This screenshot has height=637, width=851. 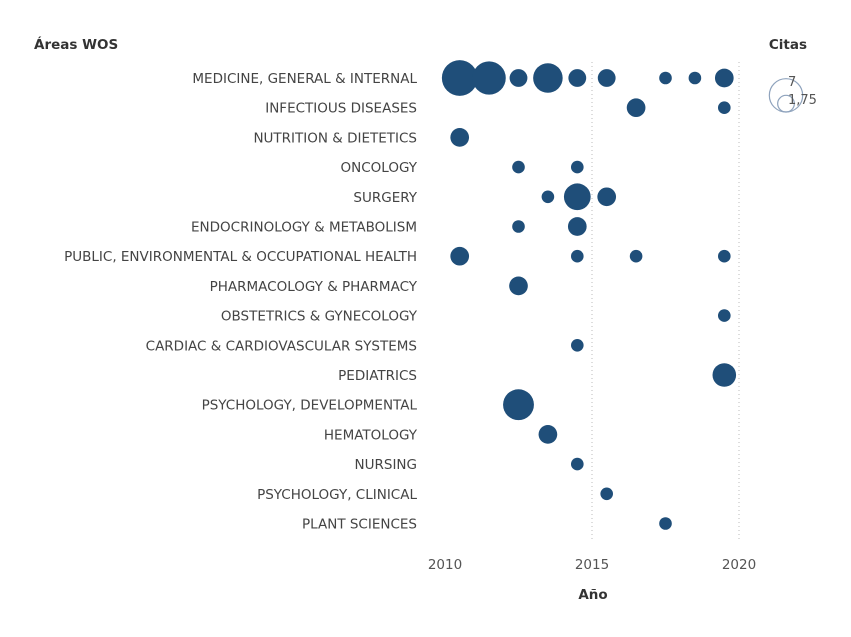 What do you see at coordinates (359, 525) in the screenshot?
I see `category-label: PLANT SCIENCES` at bounding box center [359, 525].